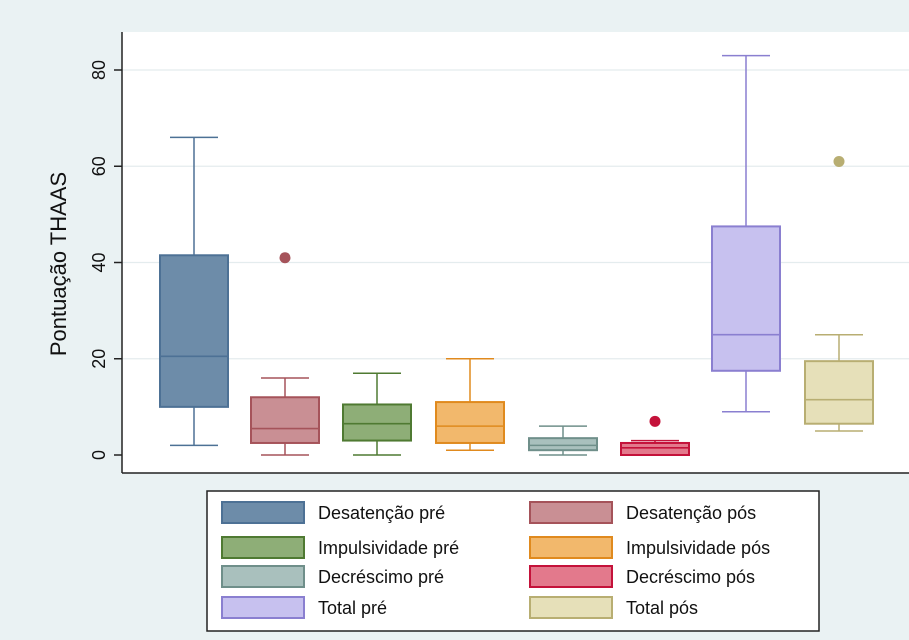 This screenshot has width=909, height=640. I want to click on legend-label: Decréscimo pós, so click(690, 577).